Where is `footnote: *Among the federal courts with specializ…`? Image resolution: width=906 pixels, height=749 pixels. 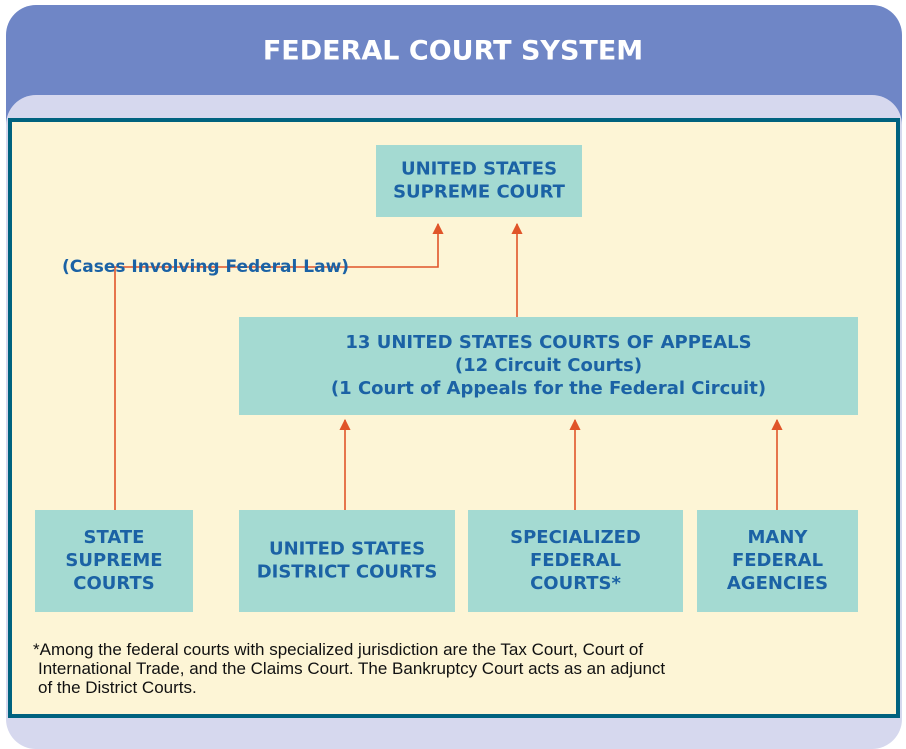 footnote: *Among the federal courts with specializ… is located at coordinates (338, 649).